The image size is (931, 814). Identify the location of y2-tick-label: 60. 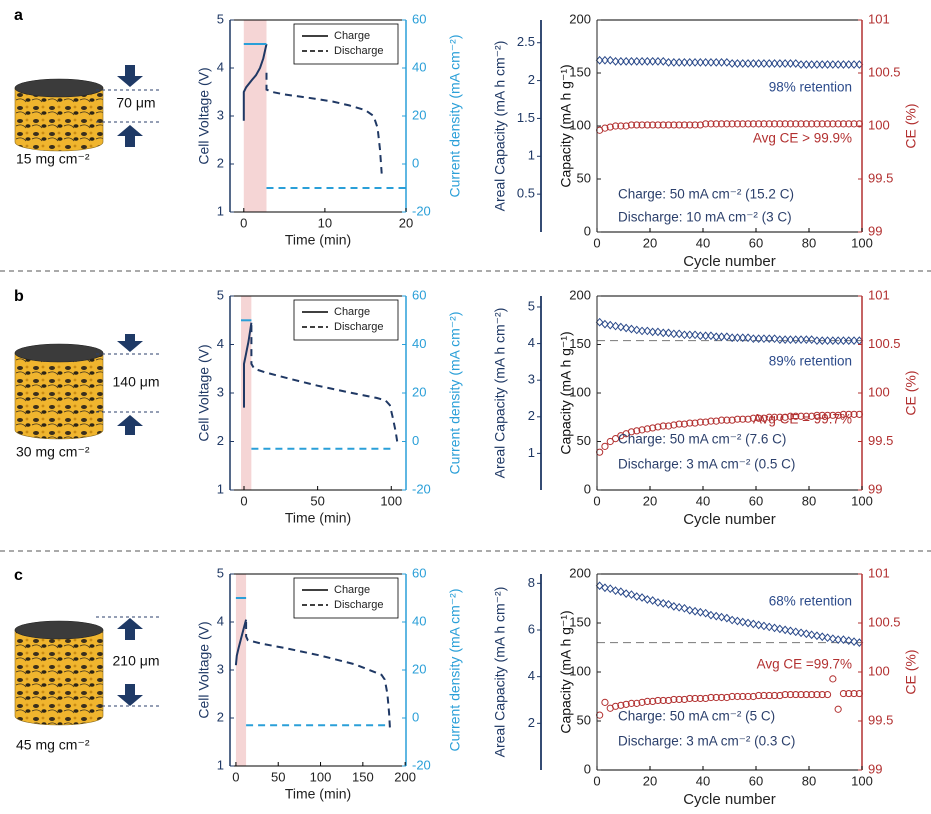
(419, 18).